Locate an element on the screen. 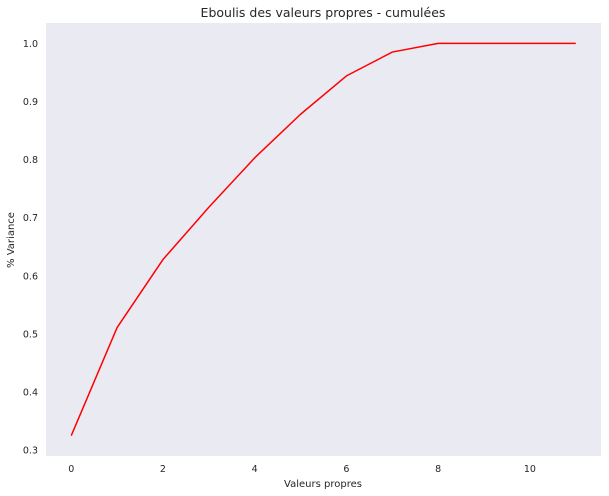  y-tick-label: 0.5 is located at coordinates (30, 334).